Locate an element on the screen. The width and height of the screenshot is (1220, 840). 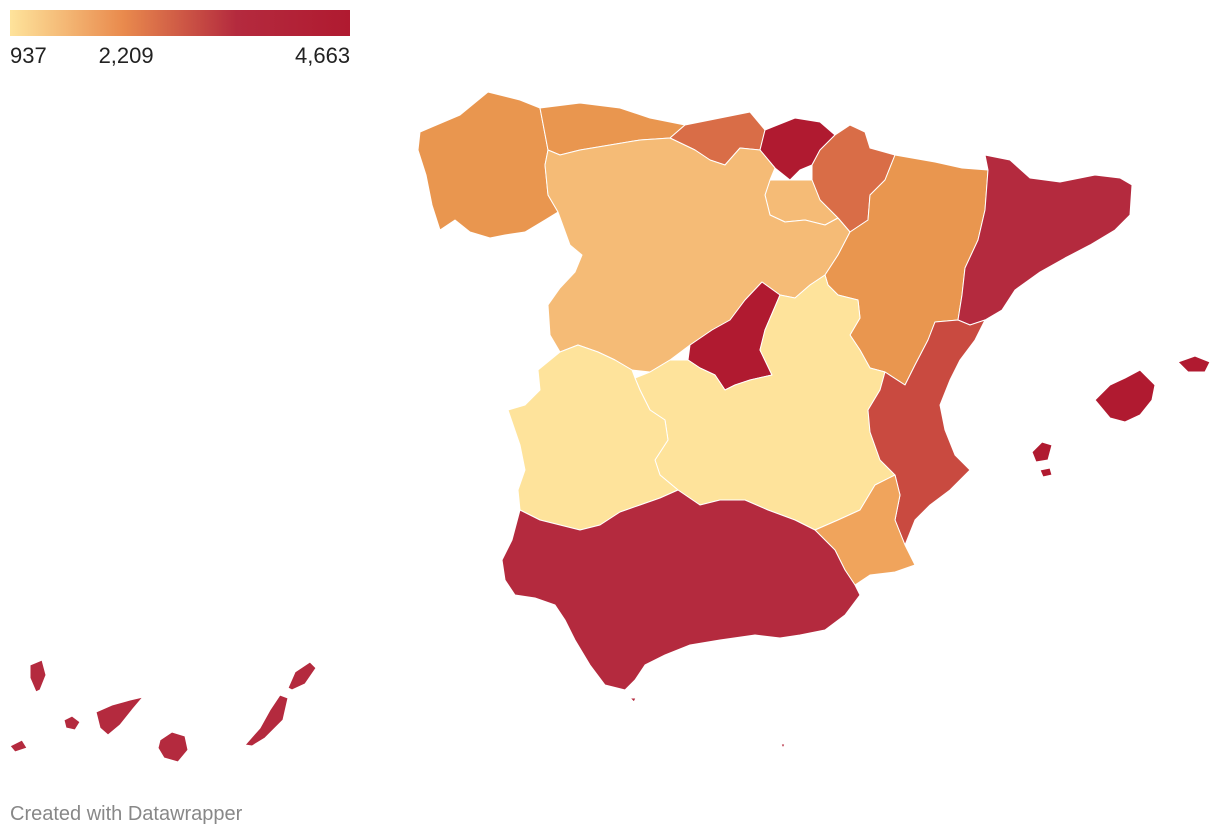
region-galicia is located at coordinates (488, 165).